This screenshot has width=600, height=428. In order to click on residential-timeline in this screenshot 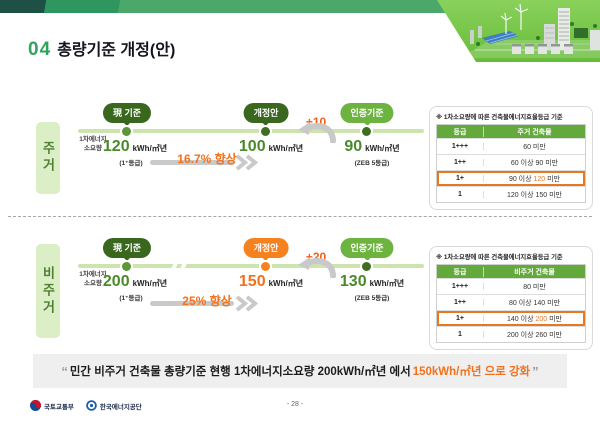, I will do `click(251, 131)`.